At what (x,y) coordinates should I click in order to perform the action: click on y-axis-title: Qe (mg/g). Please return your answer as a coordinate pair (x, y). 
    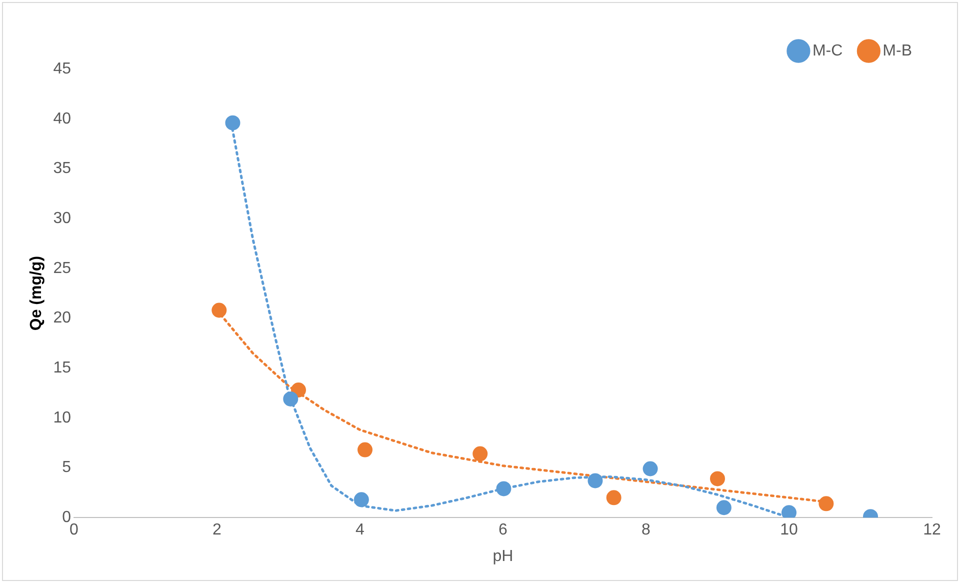
    Looking at the image, I should click on (37, 293).